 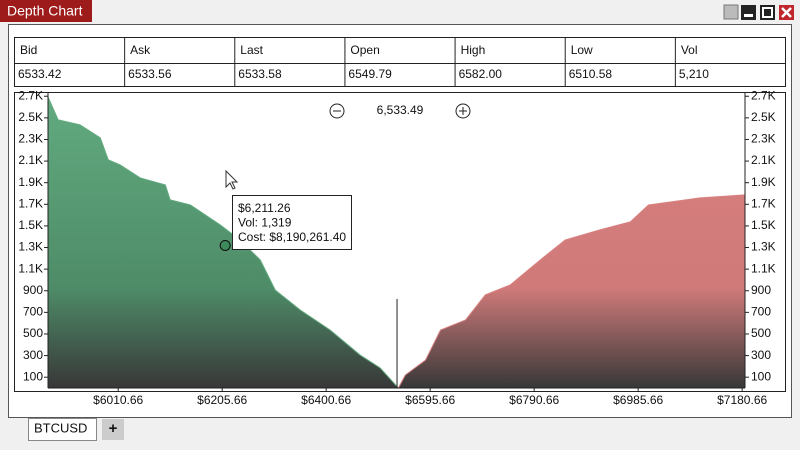 What do you see at coordinates (225, 245) in the screenshot?
I see `hover-point` at bounding box center [225, 245].